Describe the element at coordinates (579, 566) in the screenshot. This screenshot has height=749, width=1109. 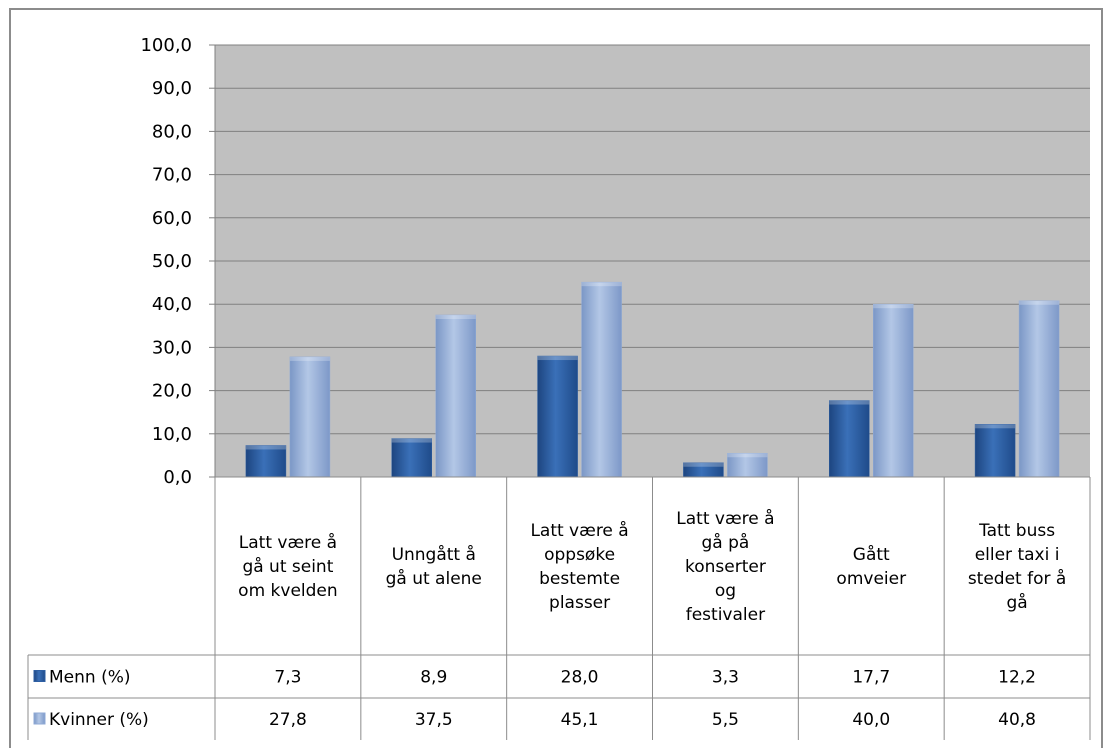
I see `category-label: Latt være å oppsøke bestemte plasser` at that location.